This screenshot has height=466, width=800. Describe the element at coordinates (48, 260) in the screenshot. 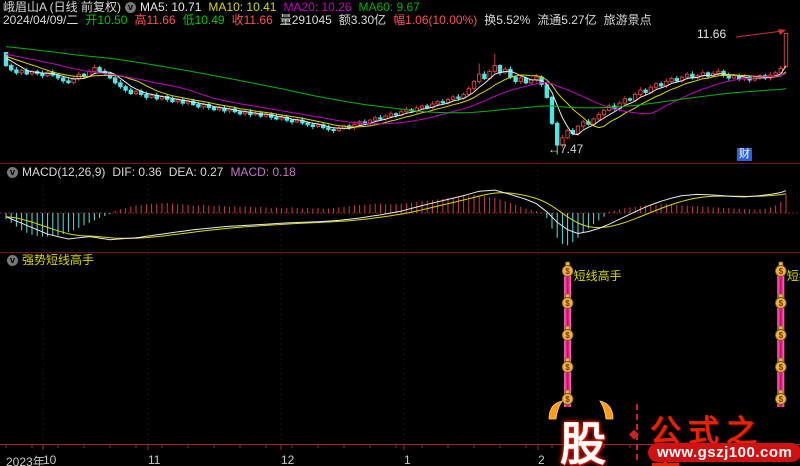

I see `signal-header: v 强势短线高手` at that location.